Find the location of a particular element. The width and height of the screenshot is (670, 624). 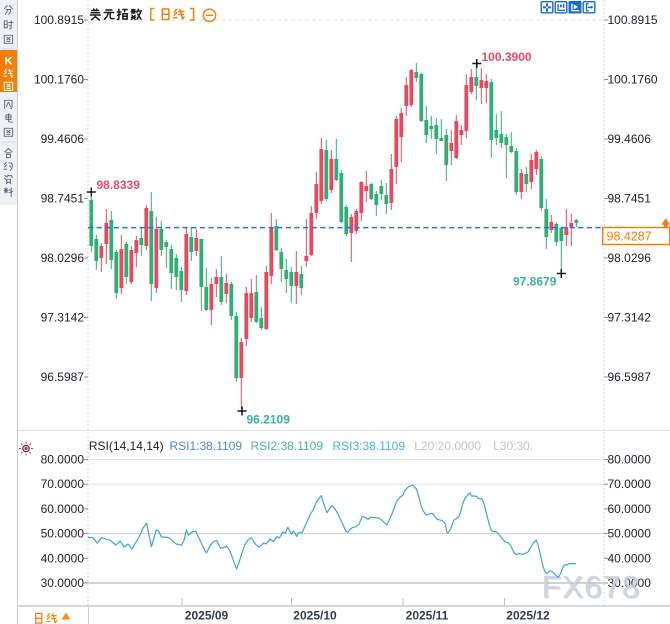

svg-text: RSI(14,14,14) is located at coordinates (126, 446).